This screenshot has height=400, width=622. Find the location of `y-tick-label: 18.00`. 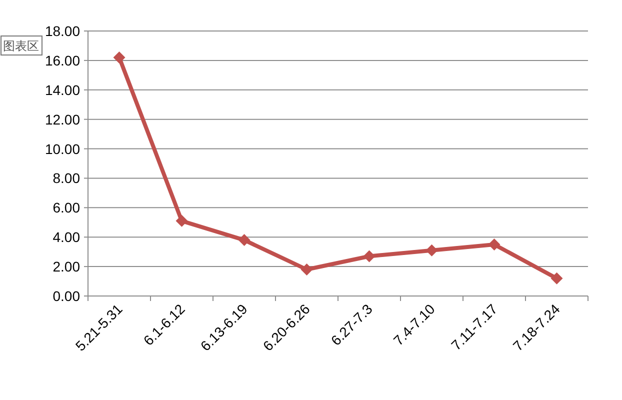

y-tick-label: 18.00 is located at coordinates (62, 31).